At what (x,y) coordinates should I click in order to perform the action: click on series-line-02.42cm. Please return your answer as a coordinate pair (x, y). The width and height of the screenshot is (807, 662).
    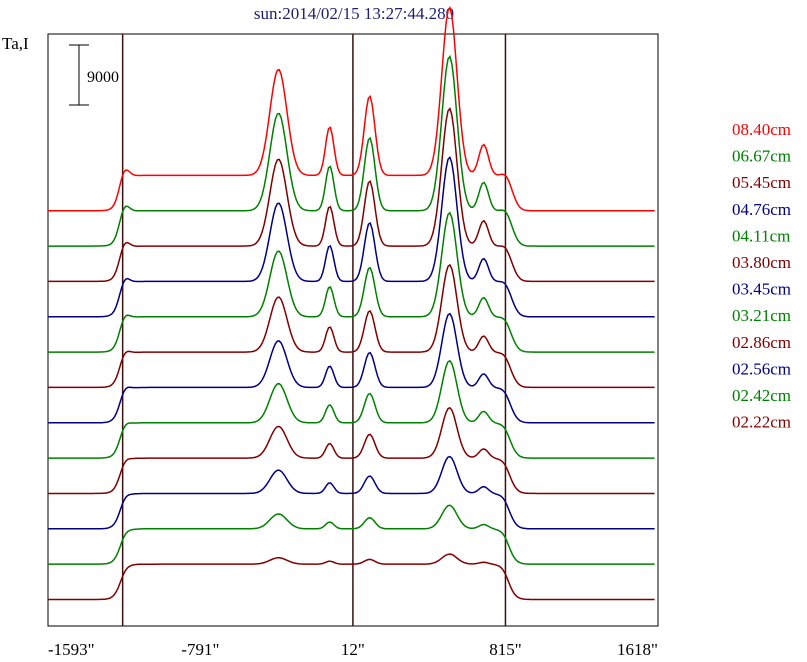
    Looking at the image, I should click on (351, 534).